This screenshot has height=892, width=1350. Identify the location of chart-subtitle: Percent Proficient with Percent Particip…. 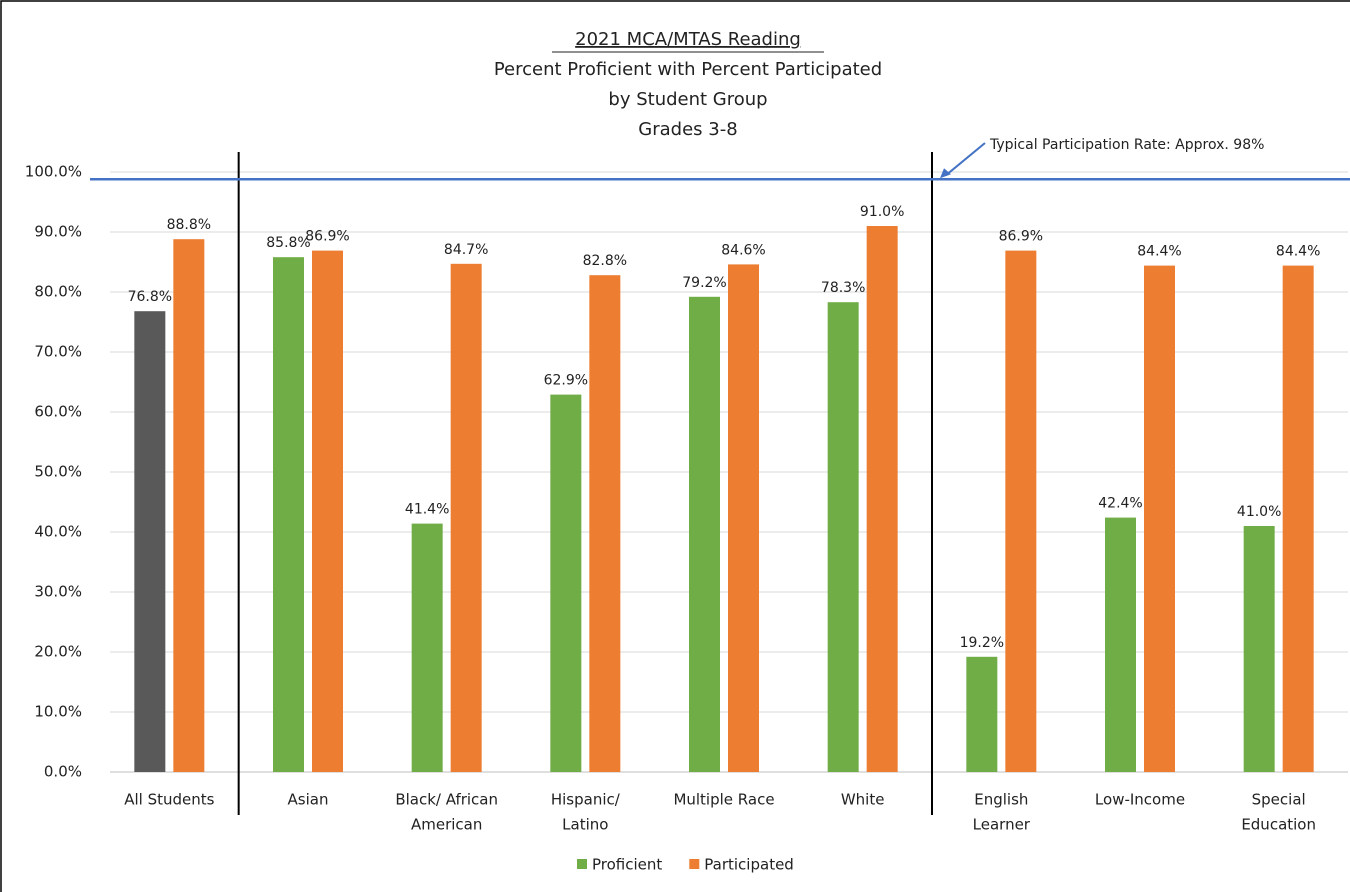
(688, 69).